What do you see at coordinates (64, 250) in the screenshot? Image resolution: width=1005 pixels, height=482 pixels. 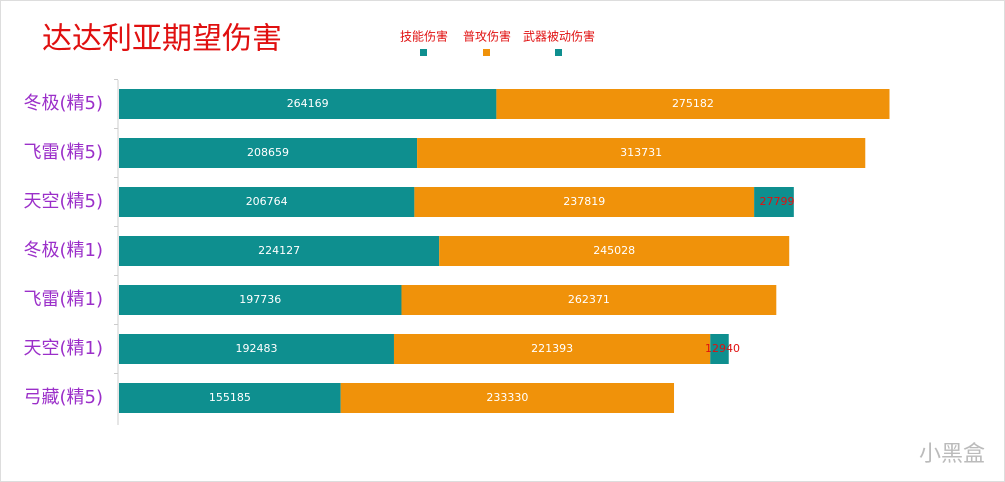 I see `y-tick-label: 冬极(精1)` at bounding box center [64, 250].